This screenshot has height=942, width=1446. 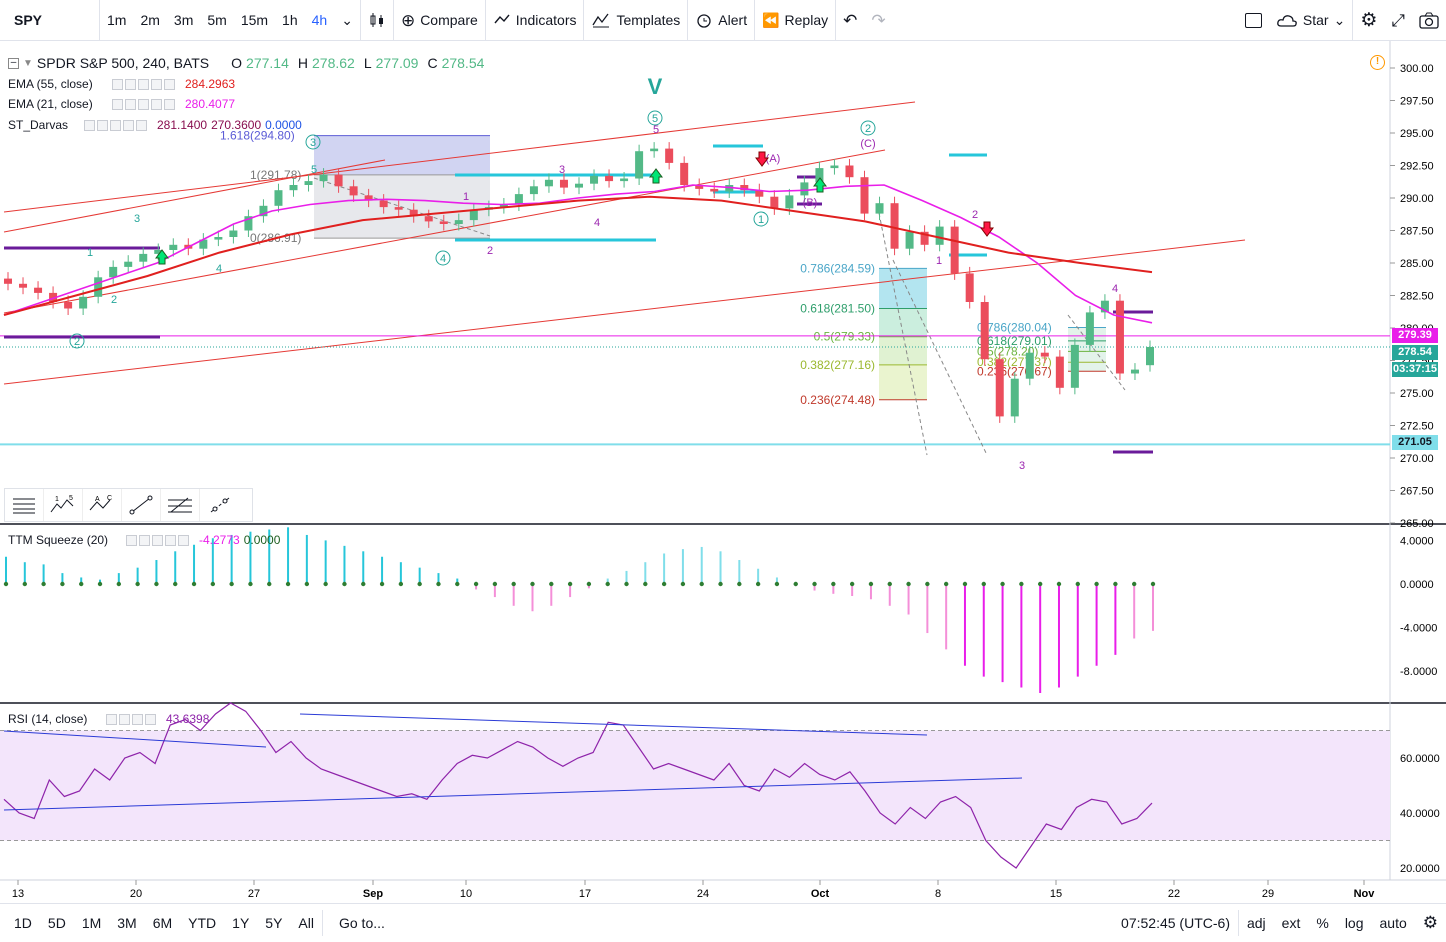 What do you see at coordinates (1368, 20) in the screenshot?
I see `settings-button: ⚙` at bounding box center [1368, 20].